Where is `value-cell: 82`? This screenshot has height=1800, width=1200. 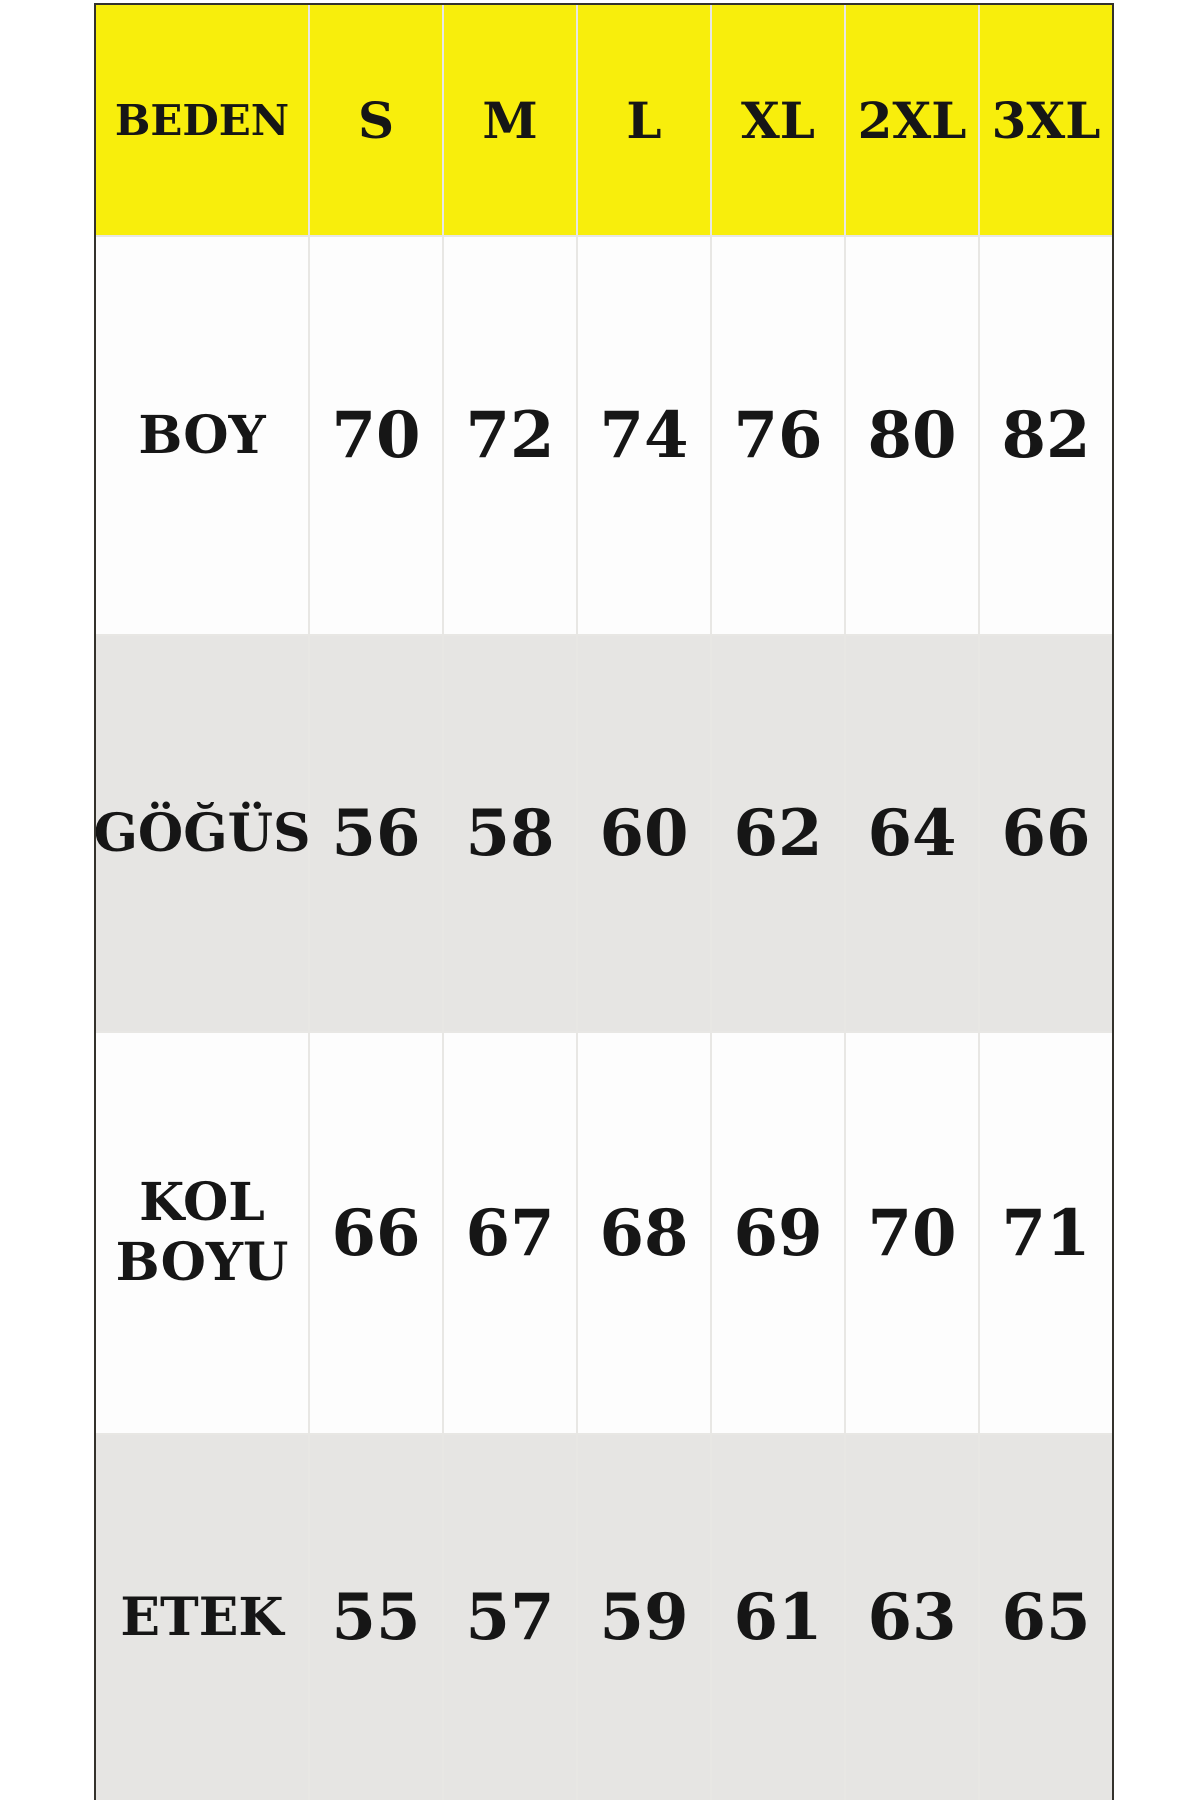
value-cell: 82 is located at coordinates (1045, 435).